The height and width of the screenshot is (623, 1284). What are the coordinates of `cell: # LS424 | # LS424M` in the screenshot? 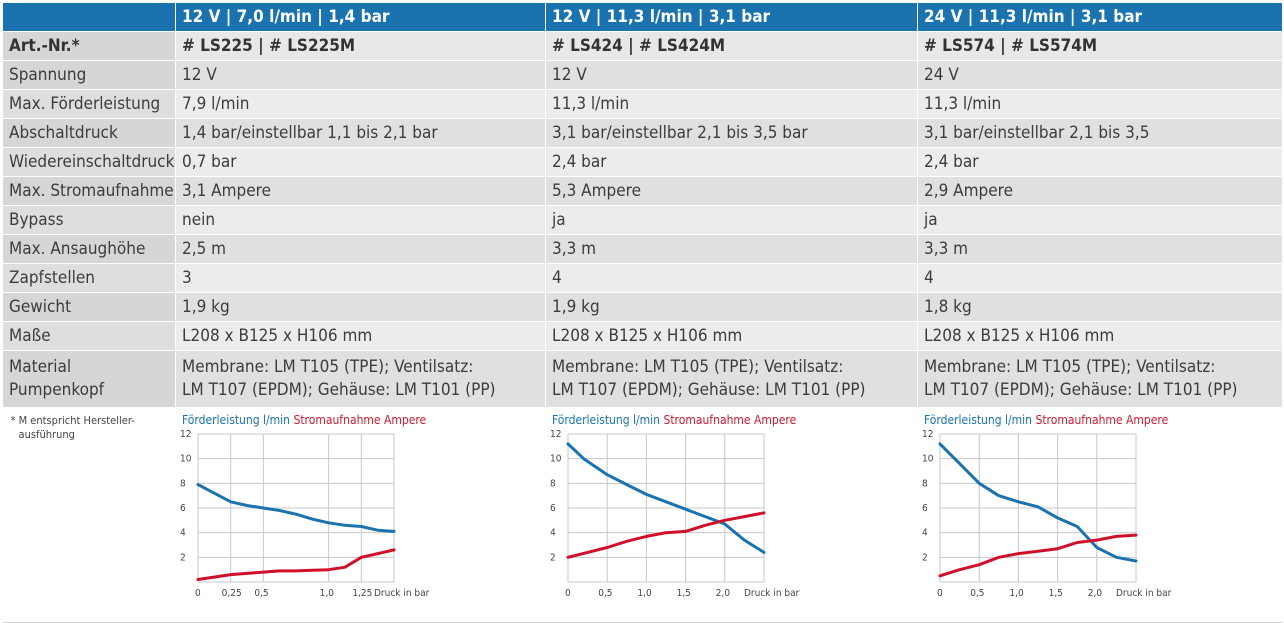 It's located at (731, 46).